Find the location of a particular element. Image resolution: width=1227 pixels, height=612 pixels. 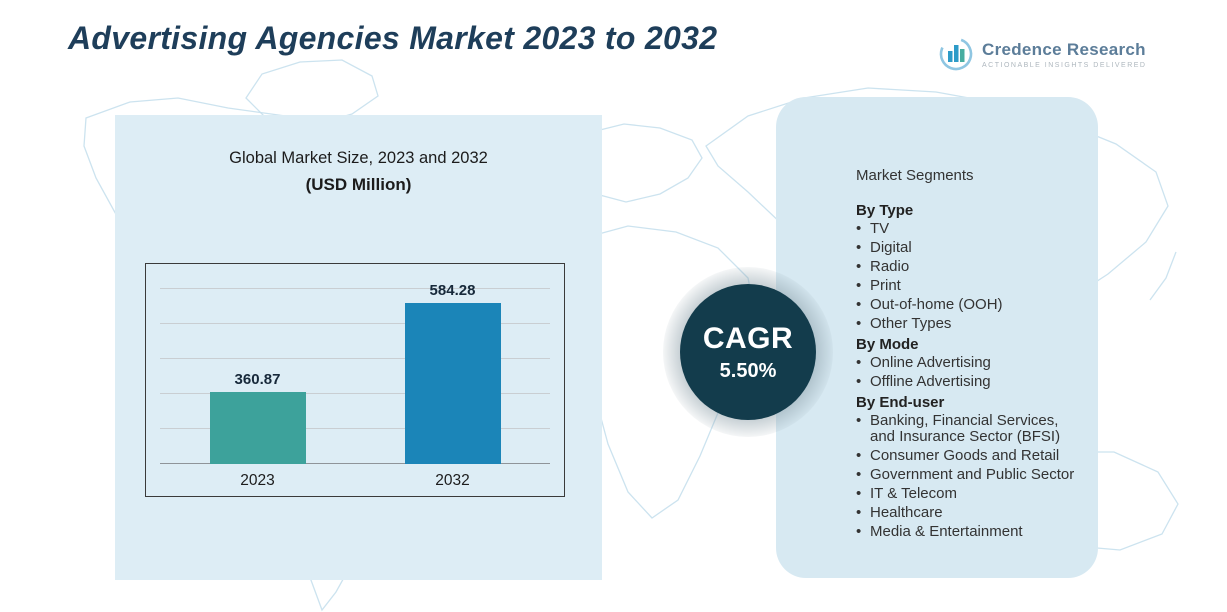

cagr-value: 5.50% is located at coordinates (748, 370).